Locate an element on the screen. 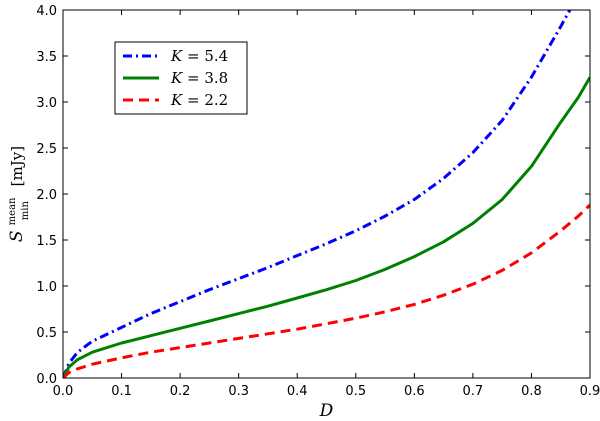 Image resolution: width=600 pixels, height=421 pixels. y-tick-label: 1.5 is located at coordinates (46, 241).